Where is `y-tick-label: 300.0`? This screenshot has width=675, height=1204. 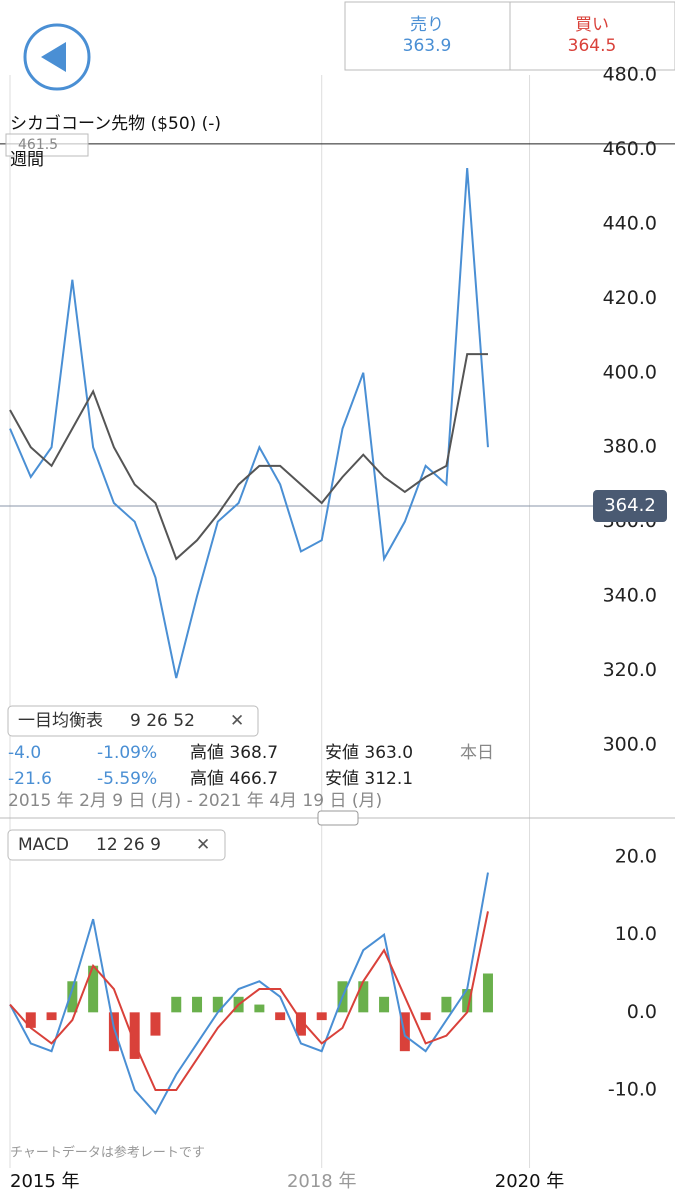
y-tick-label: 300.0 is located at coordinates (630, 745).